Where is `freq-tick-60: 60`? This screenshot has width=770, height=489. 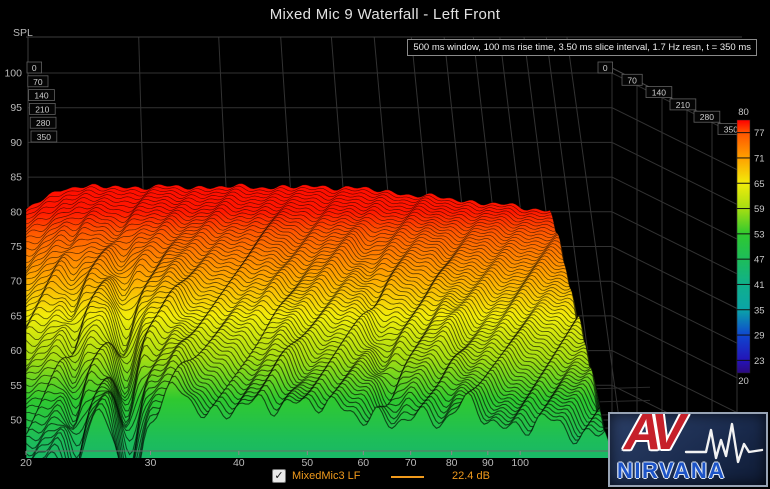
freq-tick-60: 60 is located at coordinates (363, 463).